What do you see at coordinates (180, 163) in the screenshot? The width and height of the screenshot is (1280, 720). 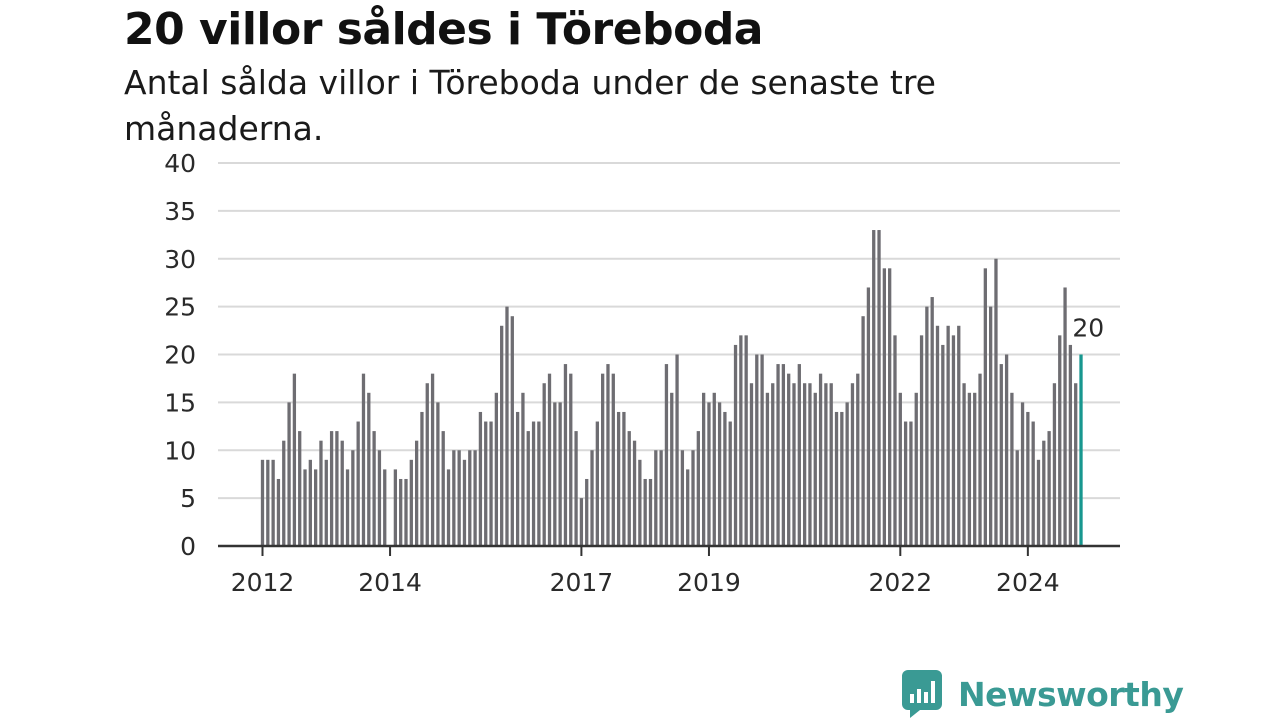 I see `y-tick-label: 40` at bounding box center [180, 163].